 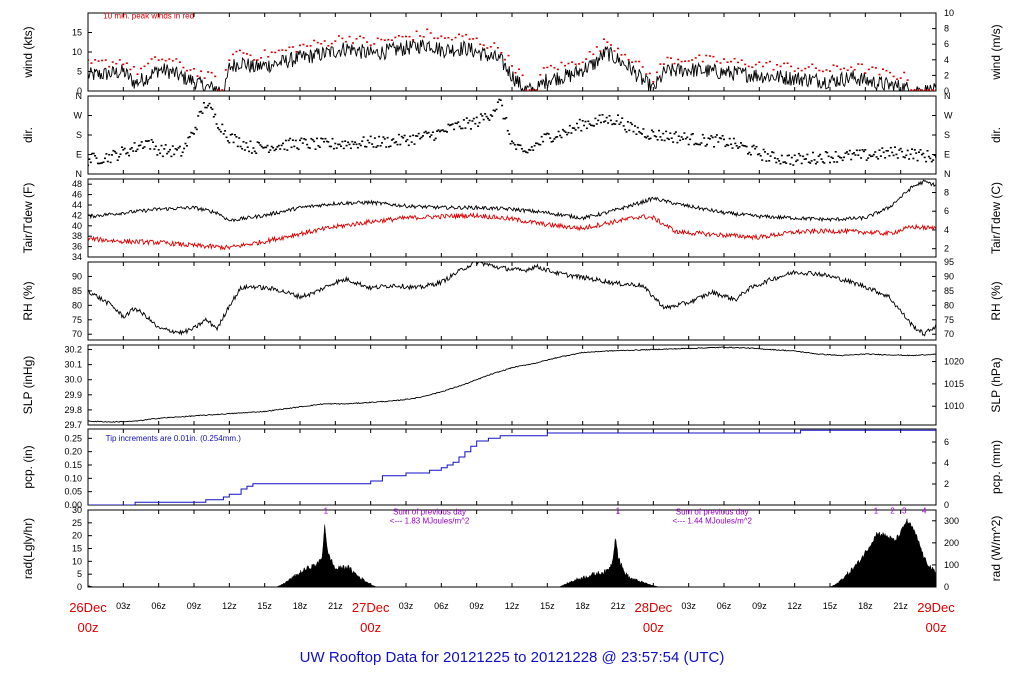 What do you see at coordinates (794, 606) in the screenshot?
I see `hour-label: 12z` at bounding box center [794, 606].